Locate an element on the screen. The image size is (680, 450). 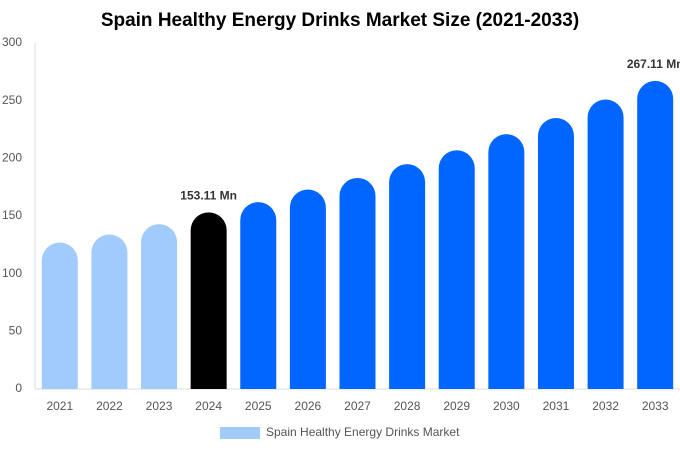
y-tick-label: 100 is located at coordinates (12, 273).